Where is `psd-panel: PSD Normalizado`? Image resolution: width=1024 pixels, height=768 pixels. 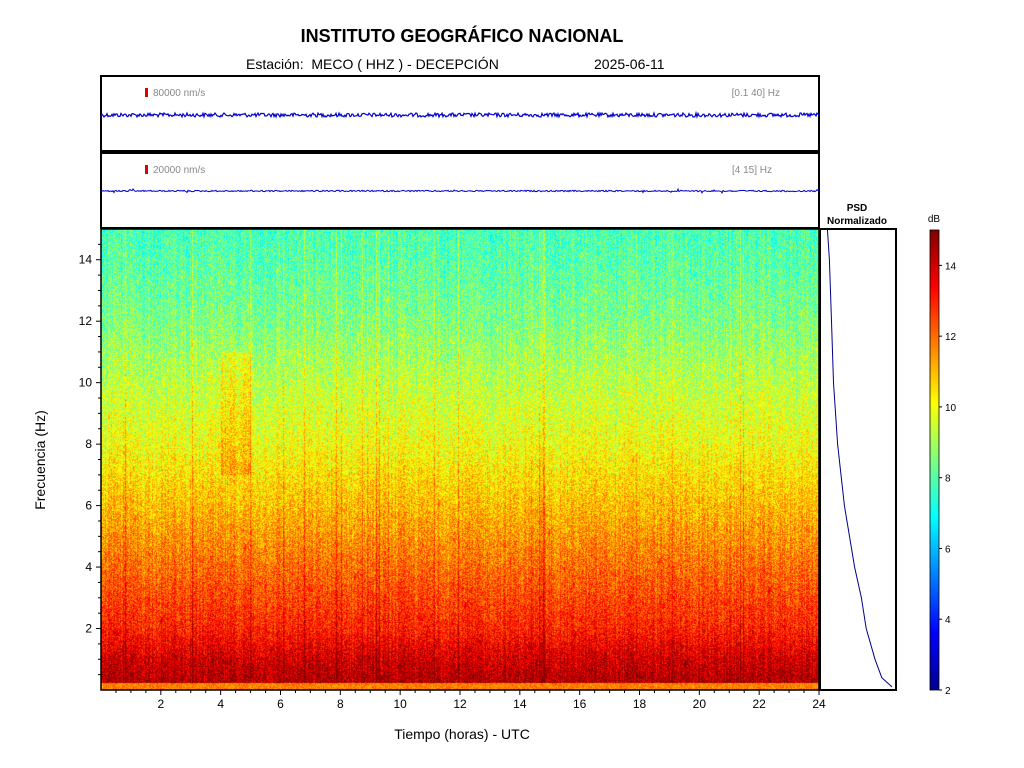 psd-panel: PSD Normalizado is located at coordinates (858, 447).